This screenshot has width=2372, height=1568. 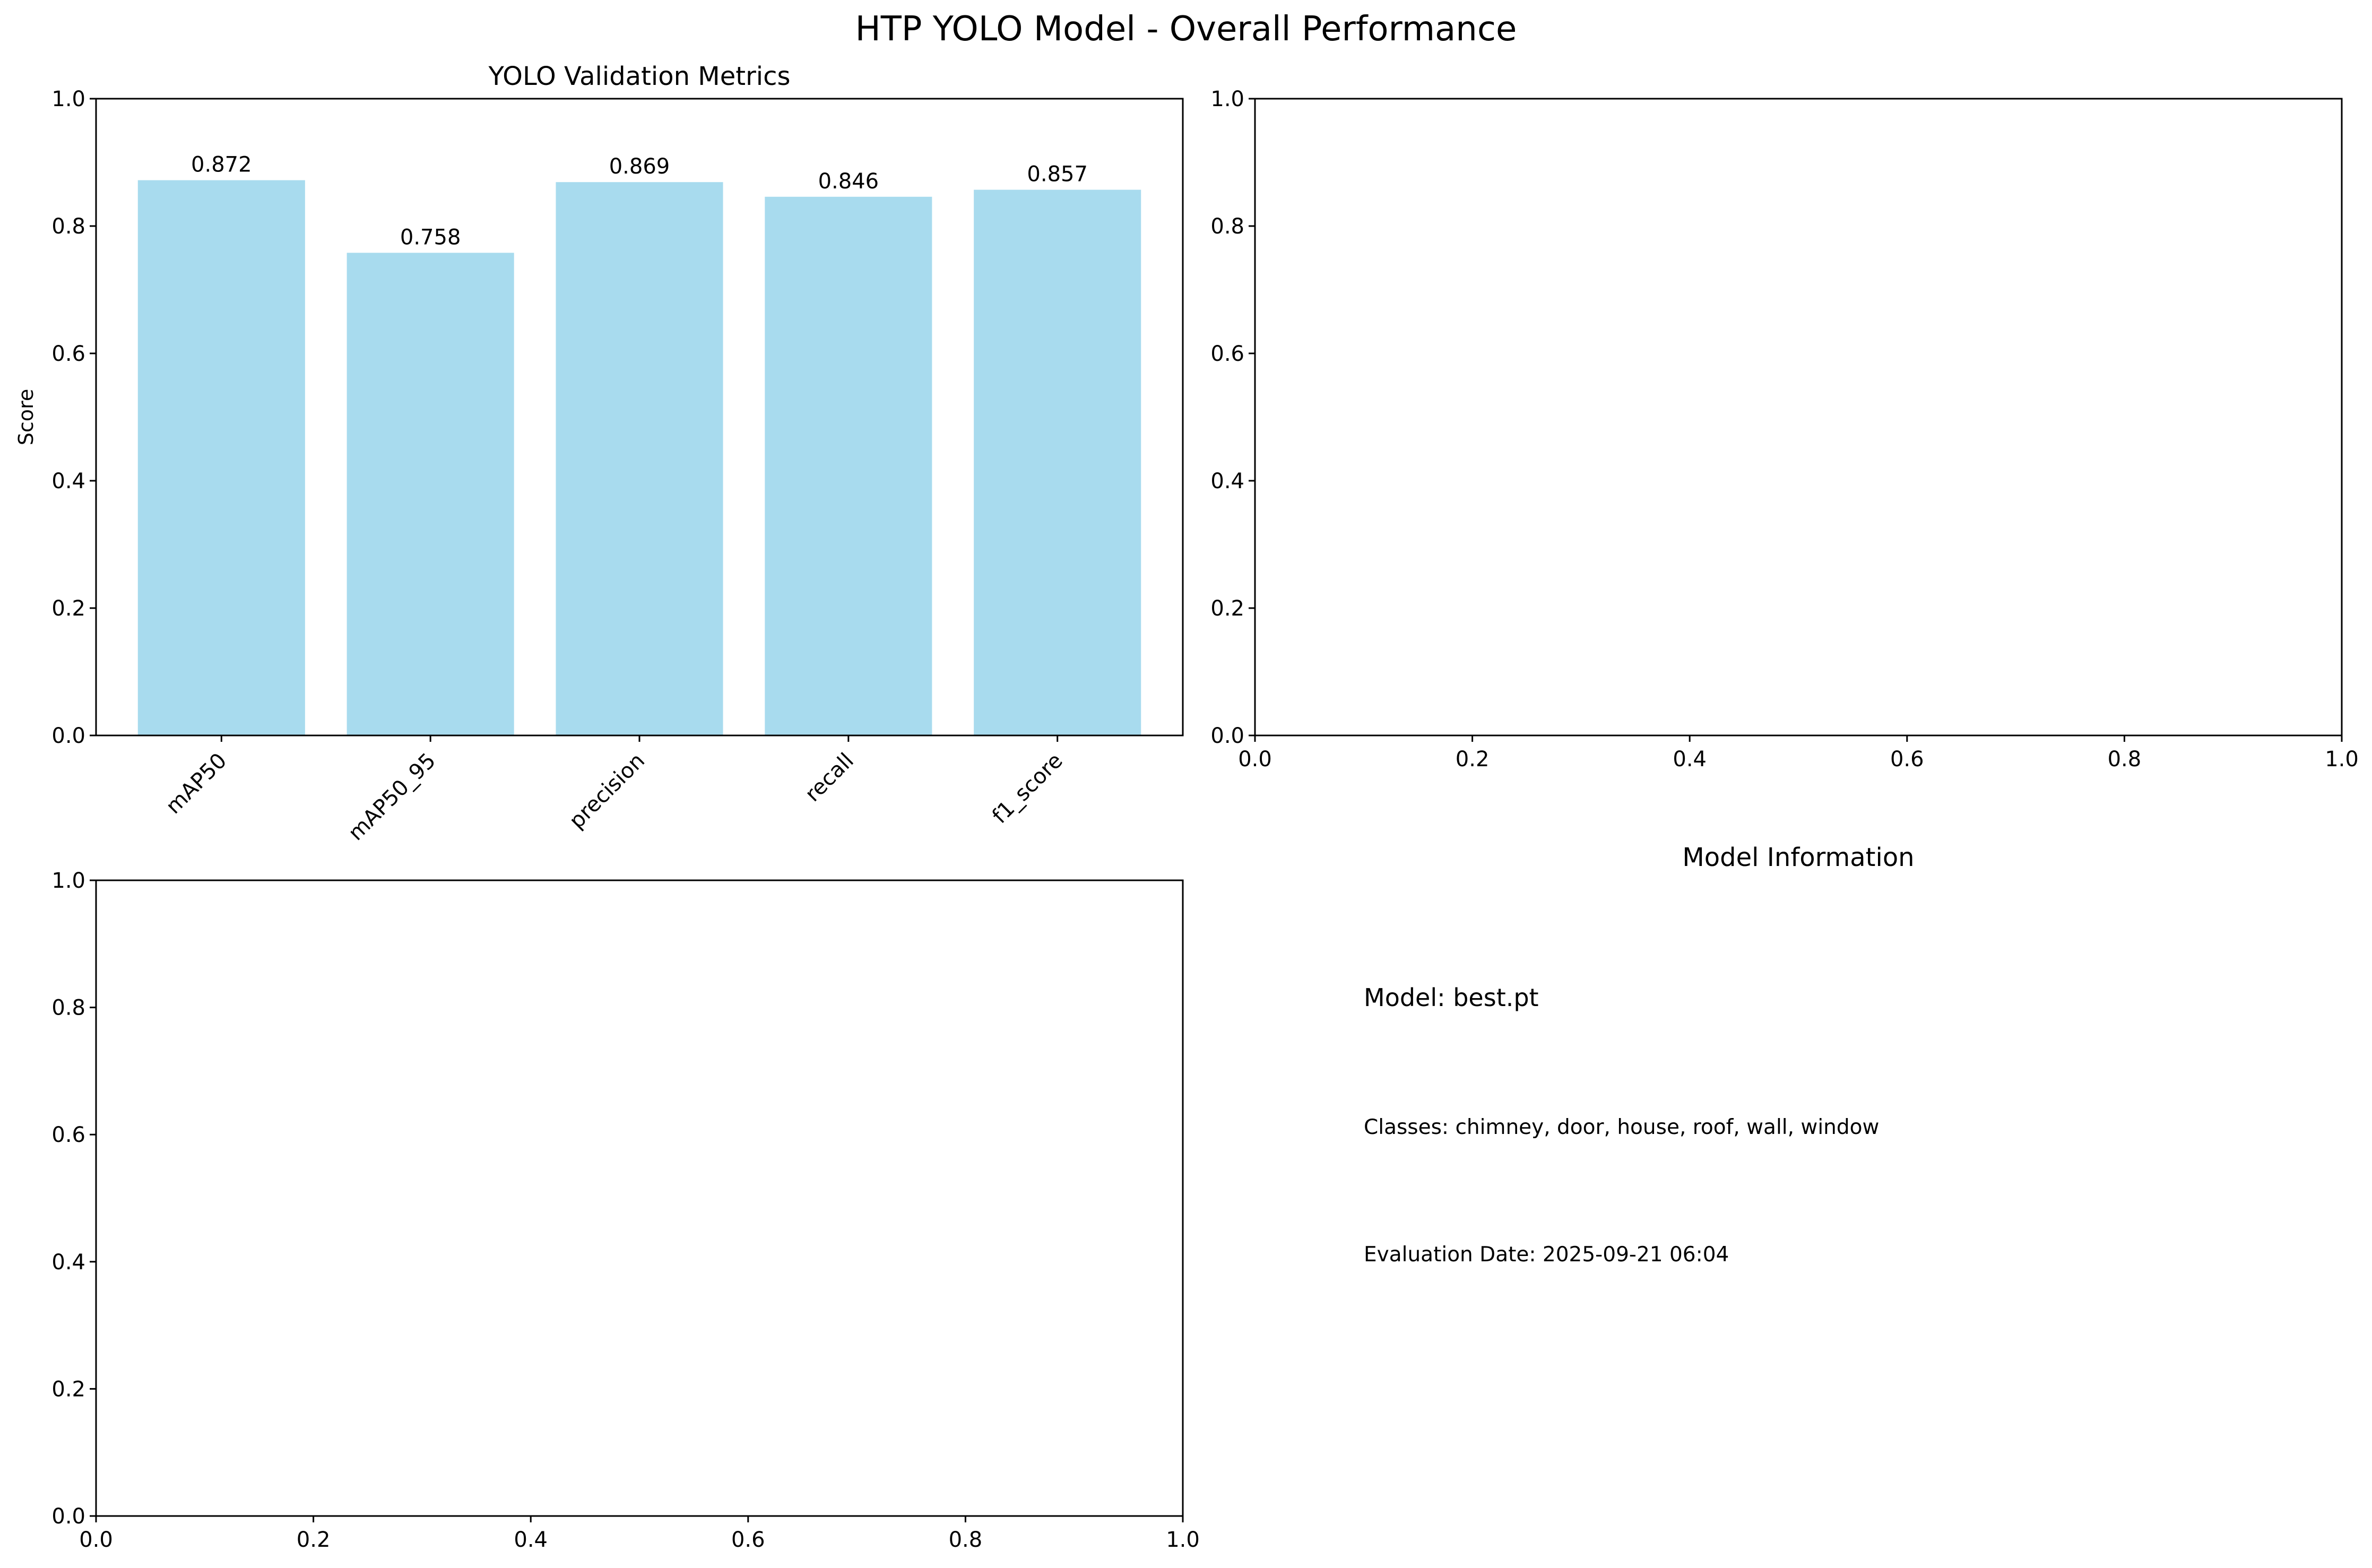 I want to click on bar-value-label: 0.846, so click(x=848, y=181).